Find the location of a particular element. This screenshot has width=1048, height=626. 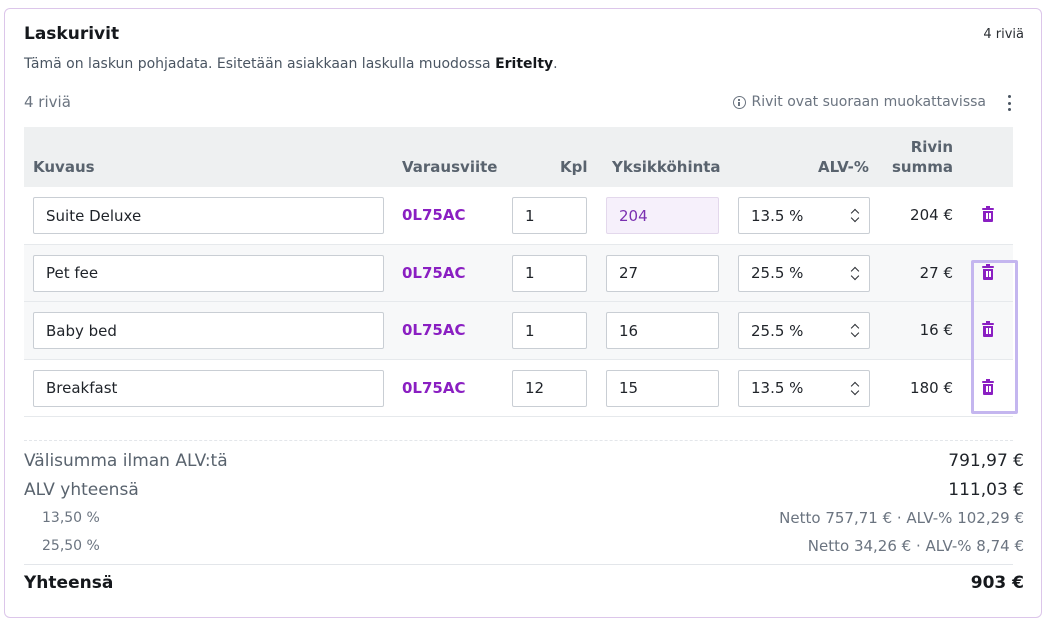

column-header-row-sum-line2: summa is located at coordinates (922, 167).